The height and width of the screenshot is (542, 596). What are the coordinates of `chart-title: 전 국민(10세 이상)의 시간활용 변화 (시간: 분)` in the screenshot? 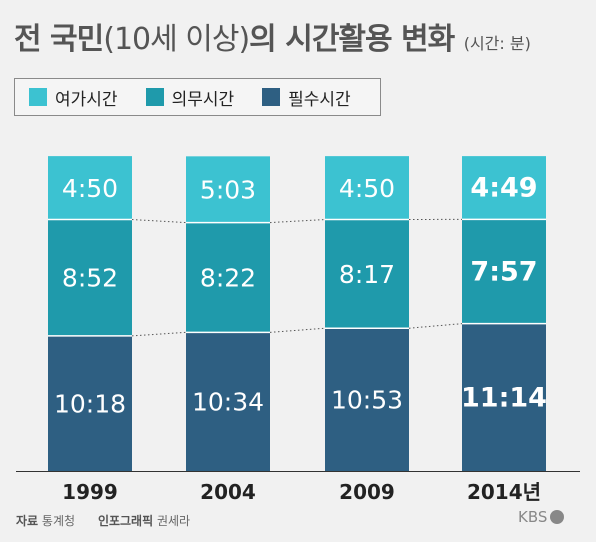 It's located at (272, 36).